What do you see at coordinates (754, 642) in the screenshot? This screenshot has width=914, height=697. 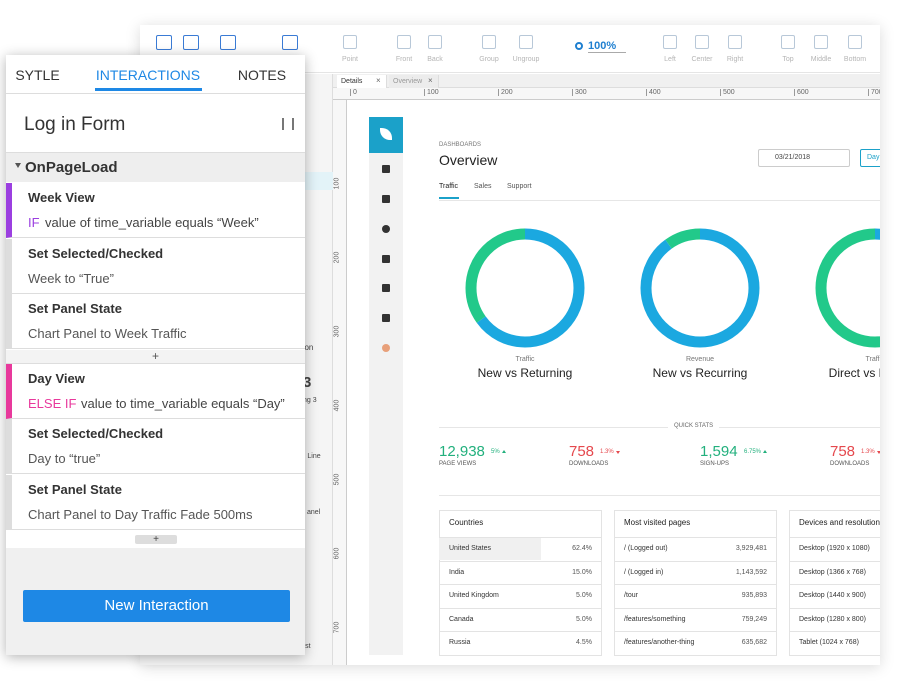 I see `cell: 635,682` at bounding box center [754, 642].